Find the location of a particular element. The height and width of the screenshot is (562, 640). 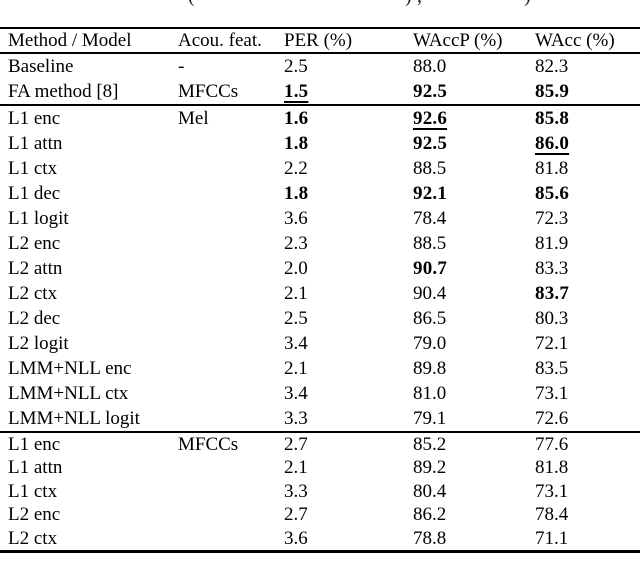

cell-method: LMM+NLL enc is located at coordinates (85, 368).